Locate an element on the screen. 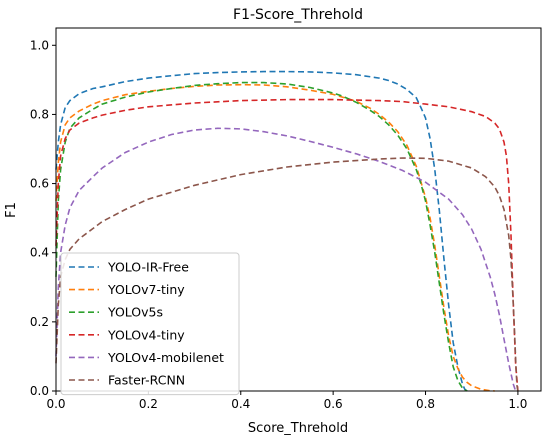 The height and width of the screenshot is (438, 550). legend-label-4: YOLOv4-mobilenet is located at coordinates (165, 357).